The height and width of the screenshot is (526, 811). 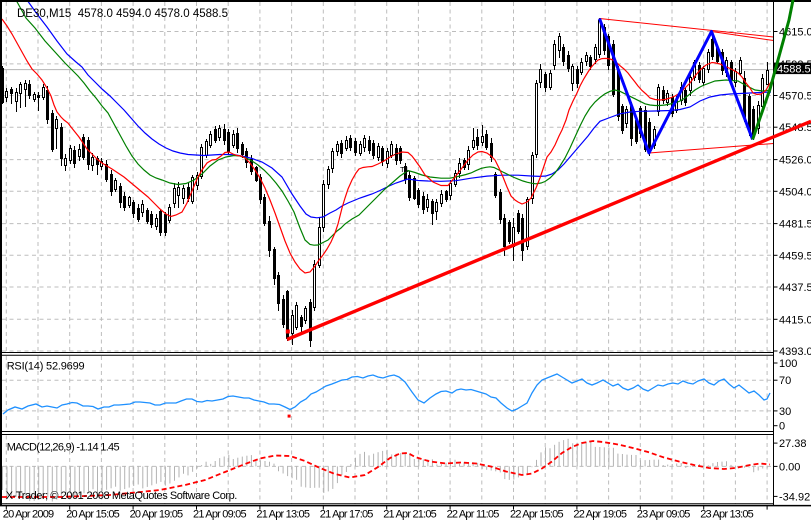 I want to click on svg-text: 4481.5, so click(x=795, y=225).